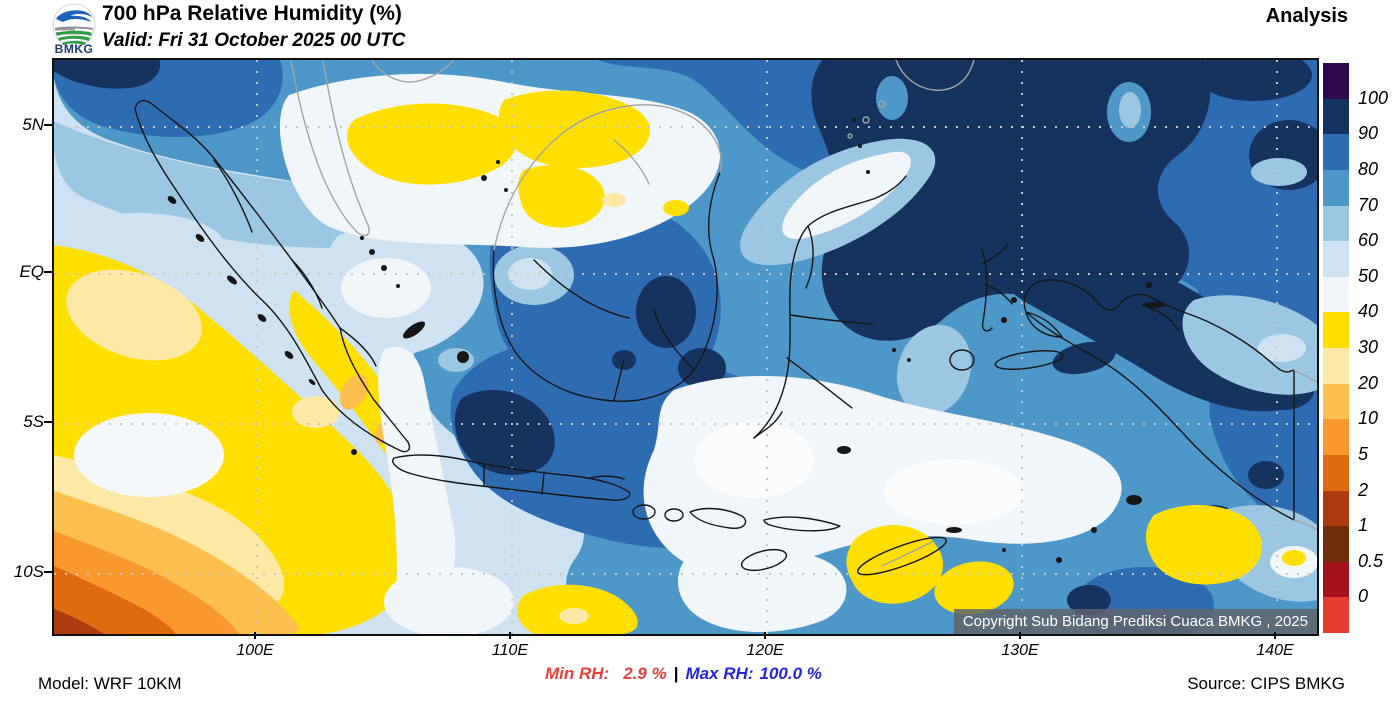  Describe the element at coordinates (33, 124) in the screenshot. I see `lat-label-5n: 5N` at that location.